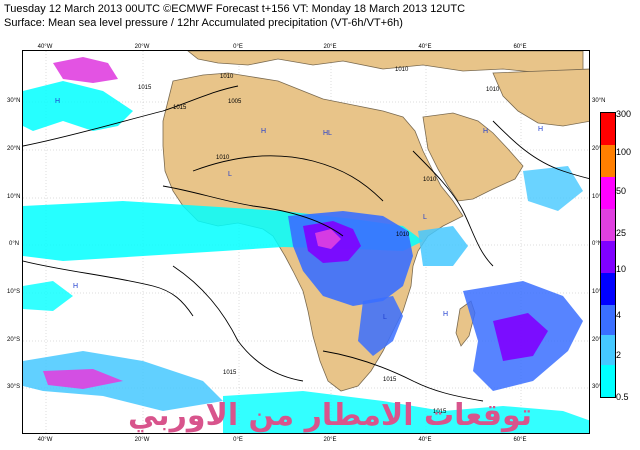  What do you see at coordinates (443, 246) in the screenshot?
I see `precip-east-africa` at bounding box center [443, 246].